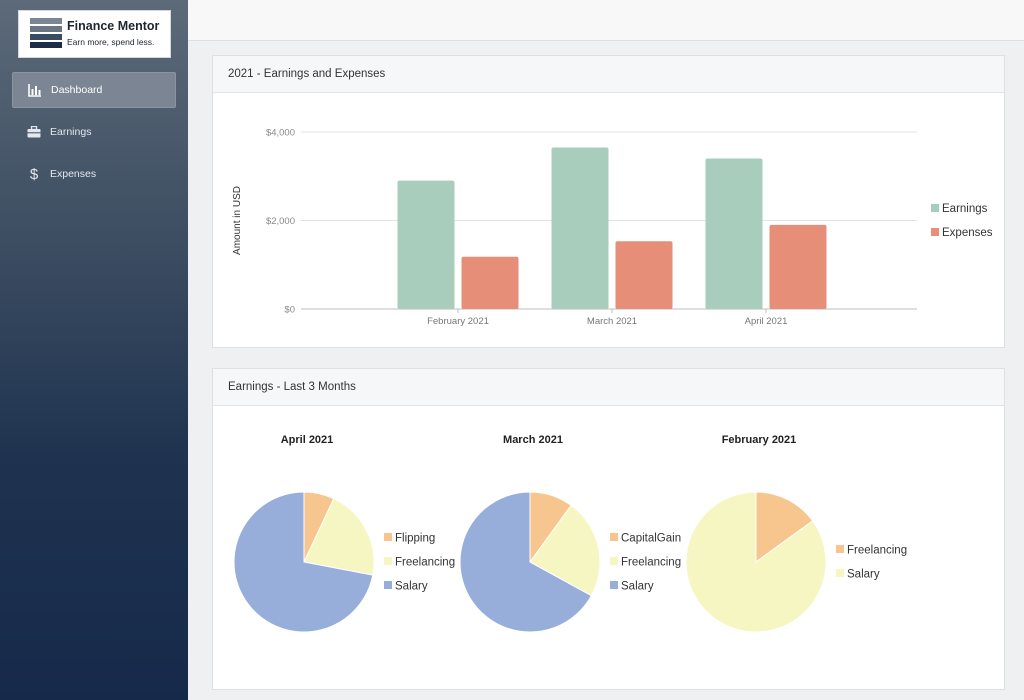 The width and height of the screenshot is (1024, 700). What do you see at coordinates (280, 133) in the screenshot?
I see `y-tick-label: $4,000` at bounding box center [280, 133].